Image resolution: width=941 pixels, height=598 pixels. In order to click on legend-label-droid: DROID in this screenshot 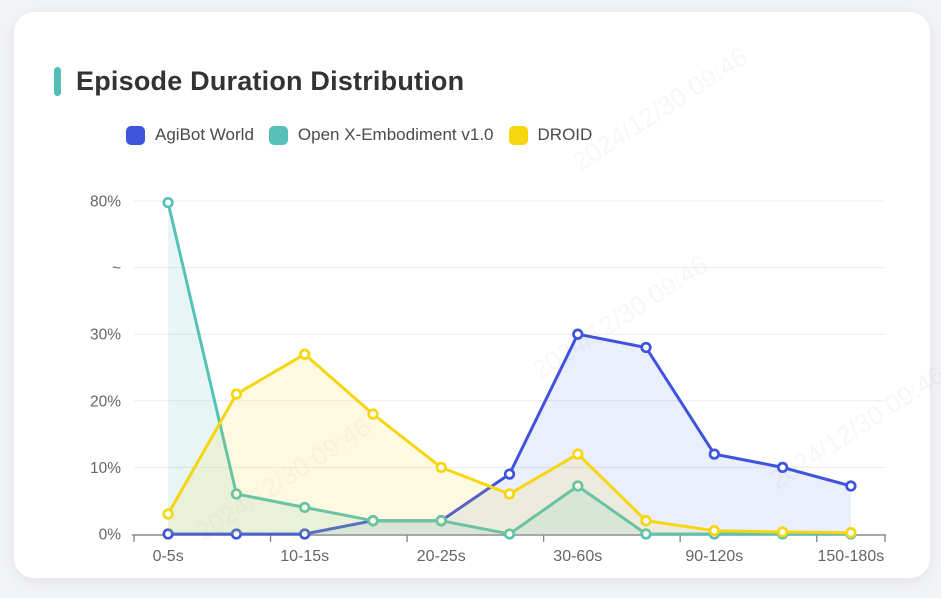, I will do `click(565, 134)`.